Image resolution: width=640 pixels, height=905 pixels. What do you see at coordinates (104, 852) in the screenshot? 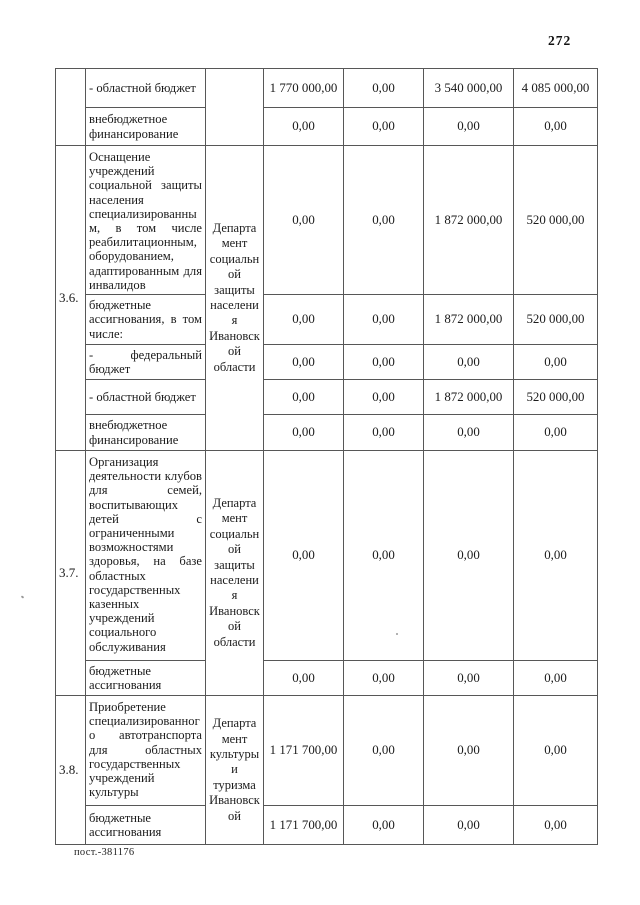
I see `footer-note: пост.-381176` at bounding box center [104, 852].